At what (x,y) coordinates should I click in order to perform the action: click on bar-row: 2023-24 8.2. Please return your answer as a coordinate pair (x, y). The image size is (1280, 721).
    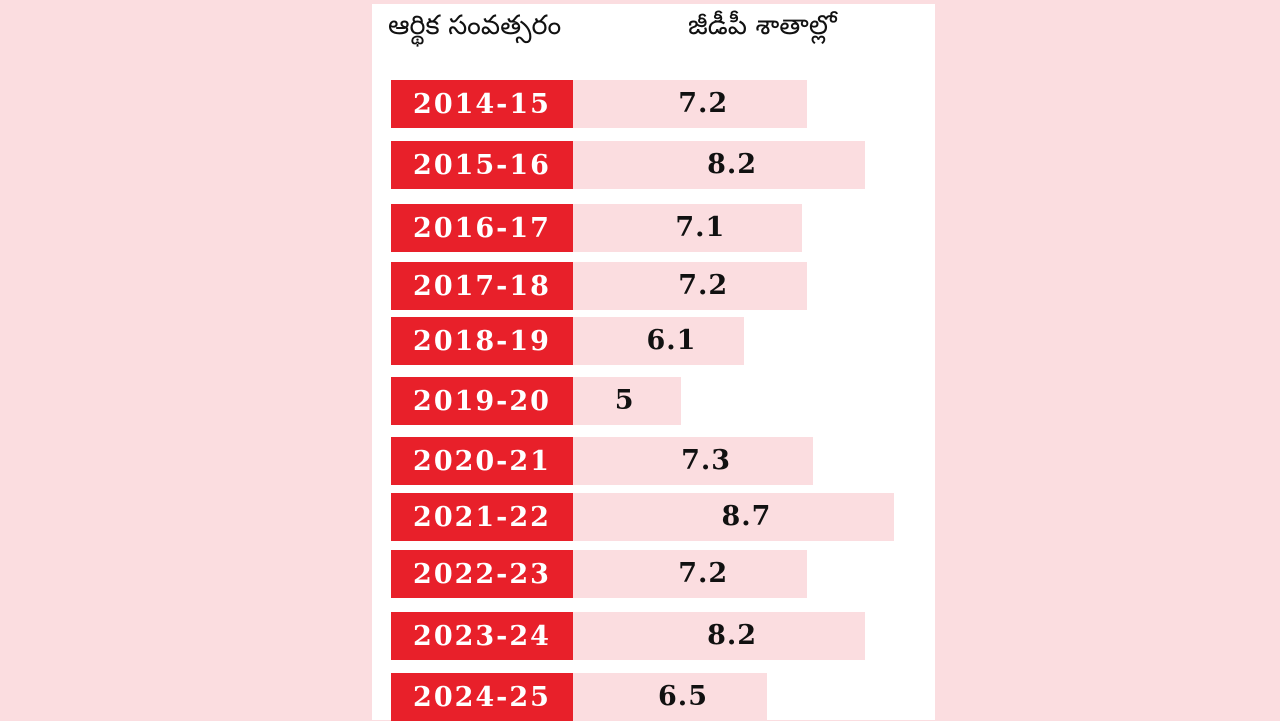
    Looking at the image, I should click on (653, 636).